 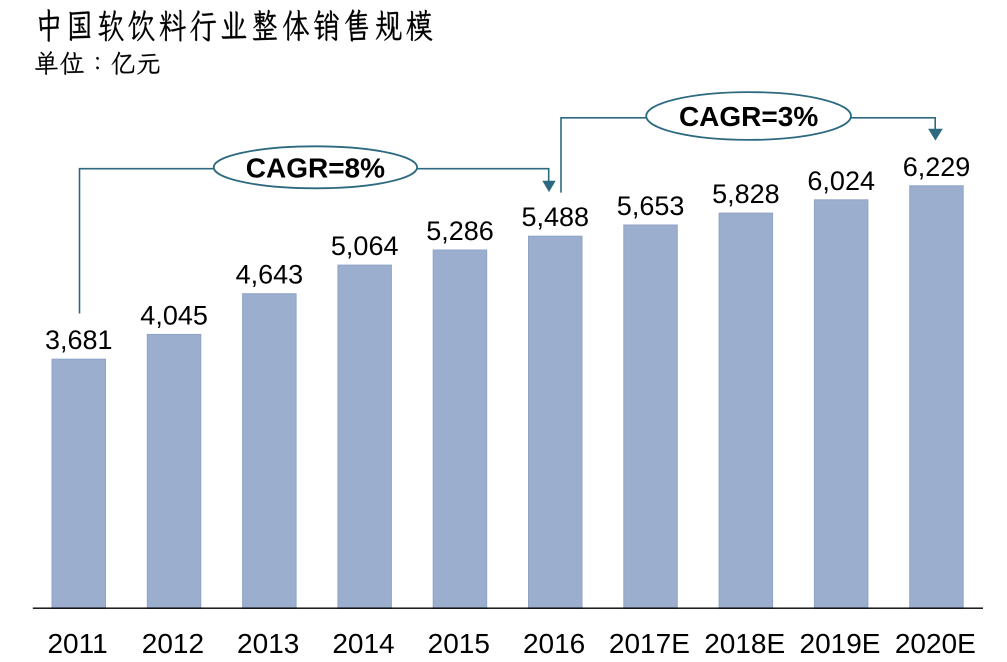 What do you see at coordinates (935, 643) in the screenshot?
I see `svg-text: 2020E` at bounding box center [935, 643].